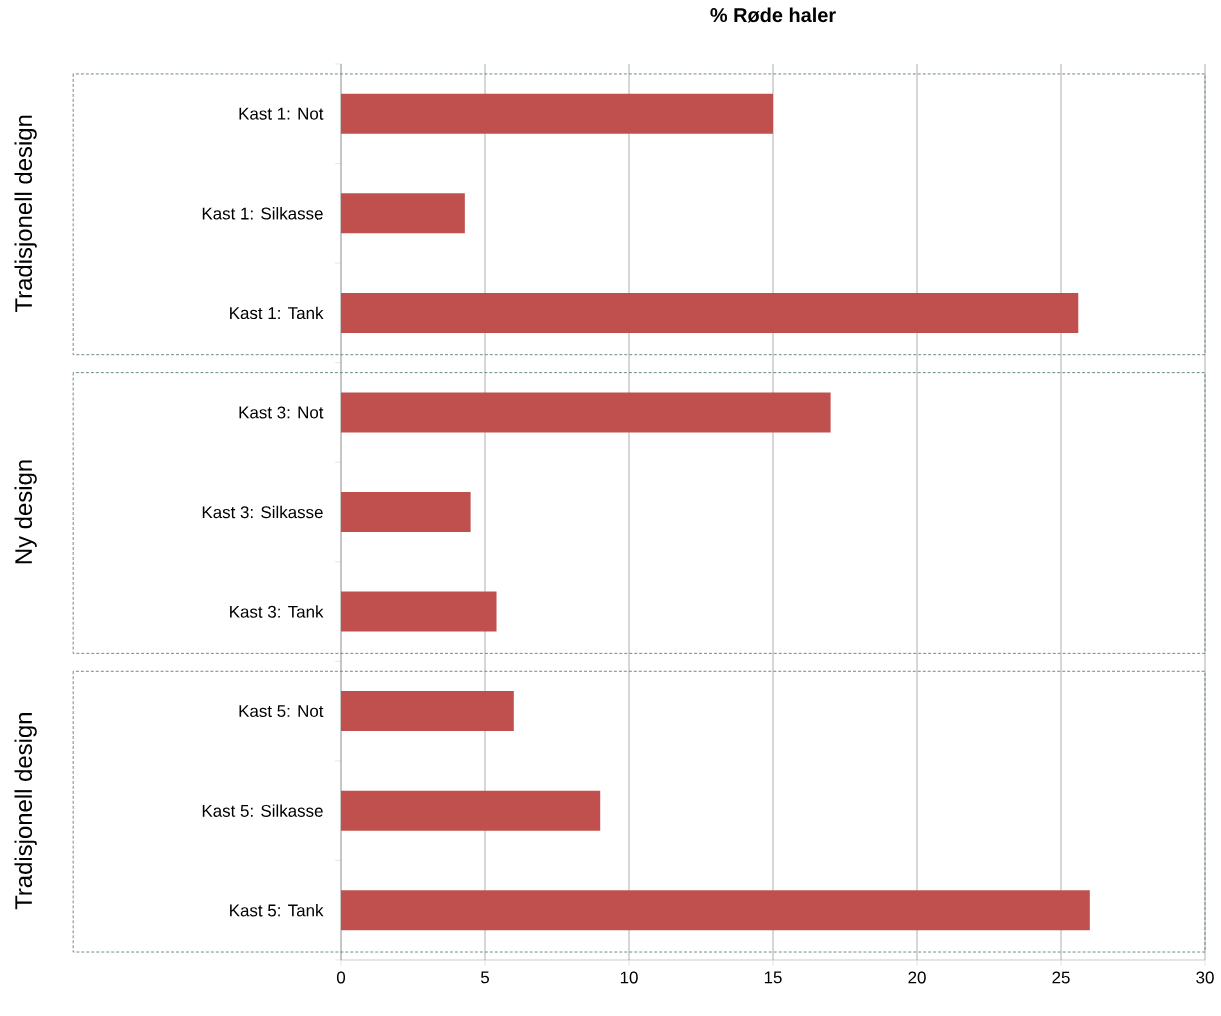 The width and height of the screenshot is (1221, 1016). I want to click on y-tick-label: Kast 1: Silkasse, so click(262, 213).